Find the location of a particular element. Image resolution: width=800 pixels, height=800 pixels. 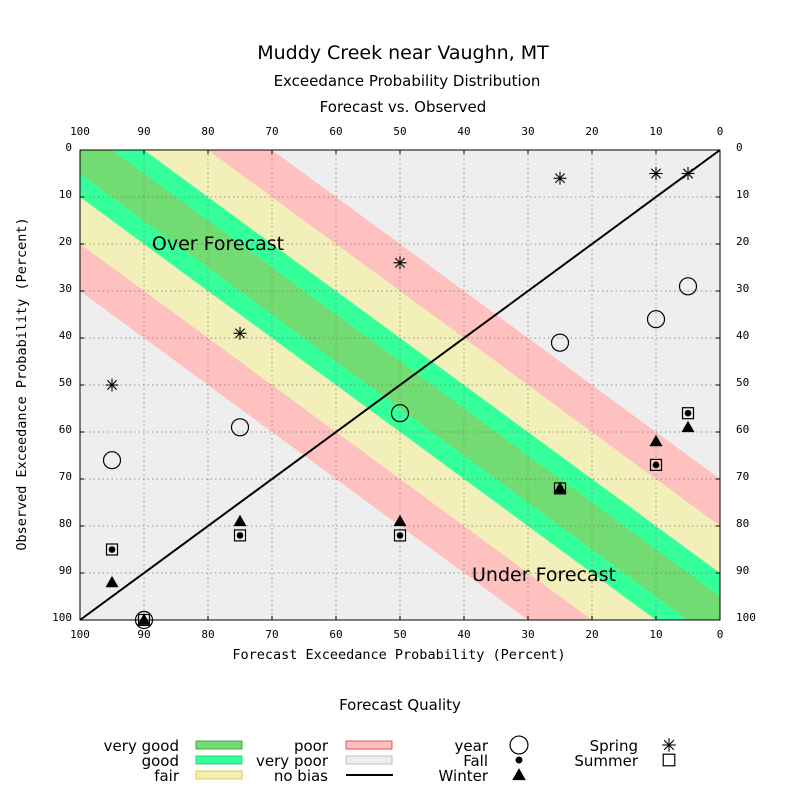

y-tick-label-right: 50 is located at coordinates (742, 382).